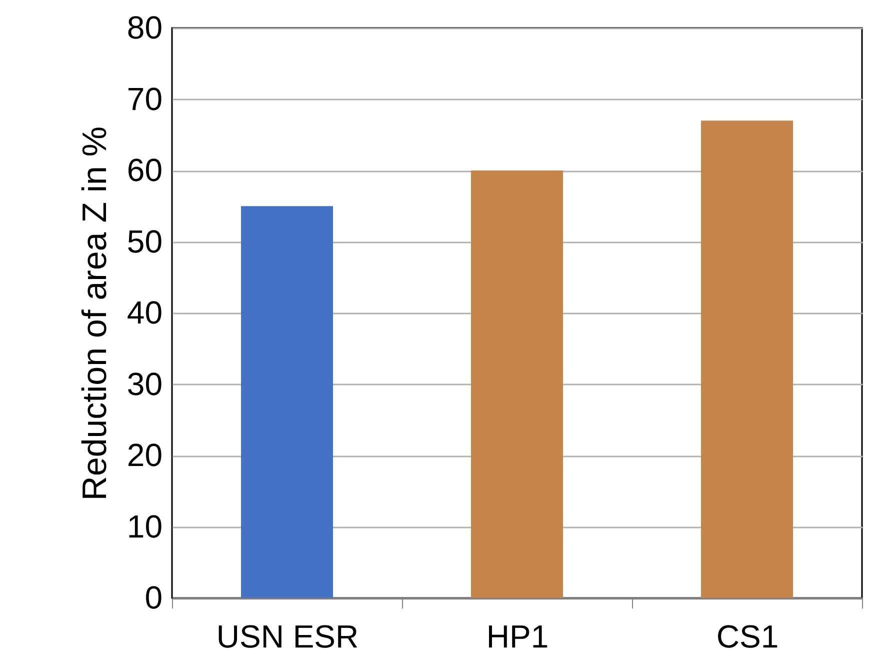  What do you see at coordinates (95, 313) in the screenshot?
I see `y-axis-title: Reduction of area Z in %` at bounding box center [95, 313].